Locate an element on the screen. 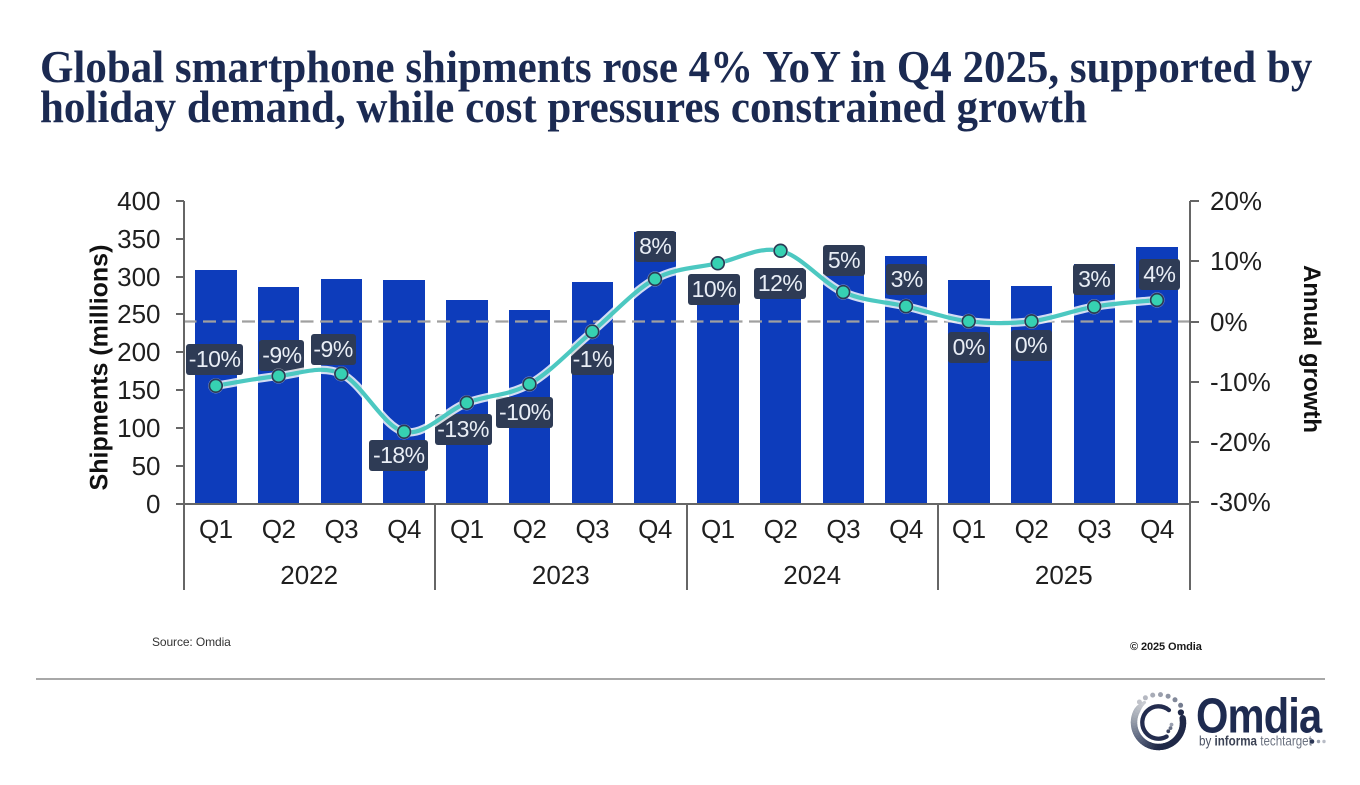 The height and width of the screenshot is (785, 1360). svg-text: by informa techtarget is located at coordinates (1255, 741).